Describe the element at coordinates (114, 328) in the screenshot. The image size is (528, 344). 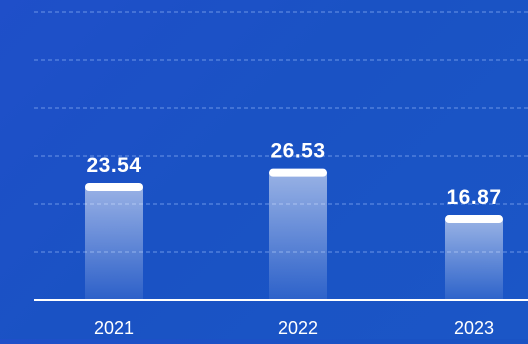
I see `x-tick-2021: 2021` at that location.